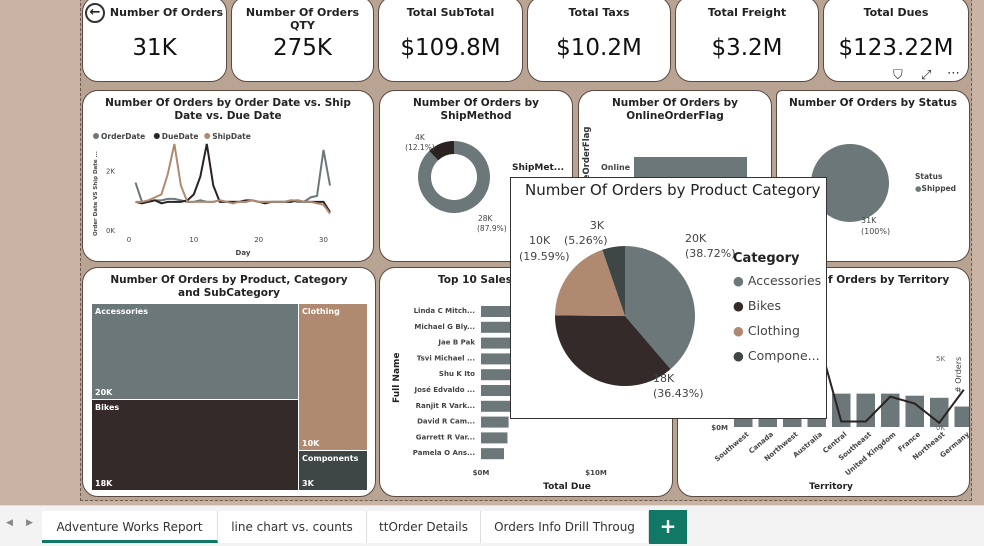 The width and height of the screenshot is (984, 546). I want to click on kpi-card: Number Of Orders QTY 275K, so click(302, 41).